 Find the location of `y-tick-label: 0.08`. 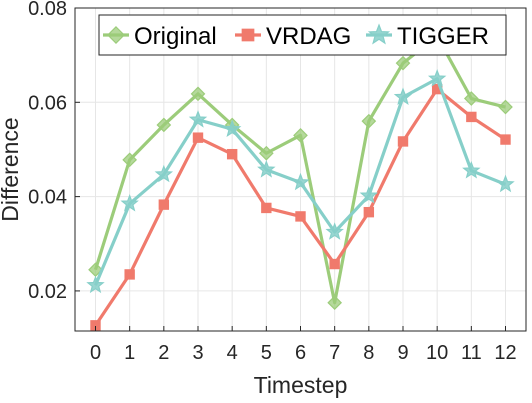

y-tick-label: 0.08 is located at coordinates (47, 10).